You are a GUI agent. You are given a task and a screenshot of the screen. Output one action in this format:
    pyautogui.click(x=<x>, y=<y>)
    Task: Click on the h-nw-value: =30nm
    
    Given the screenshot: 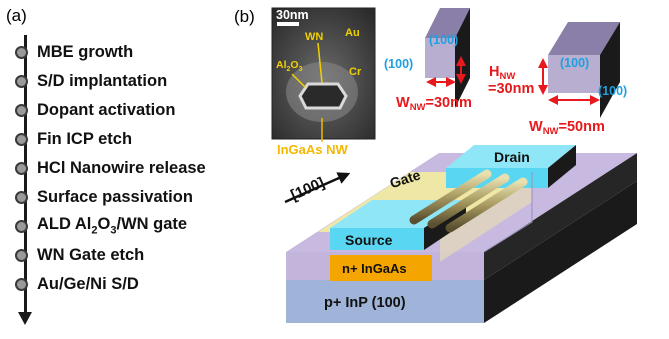 What is the action you would take?
    pyautogui.click(x=511, y=89)
    